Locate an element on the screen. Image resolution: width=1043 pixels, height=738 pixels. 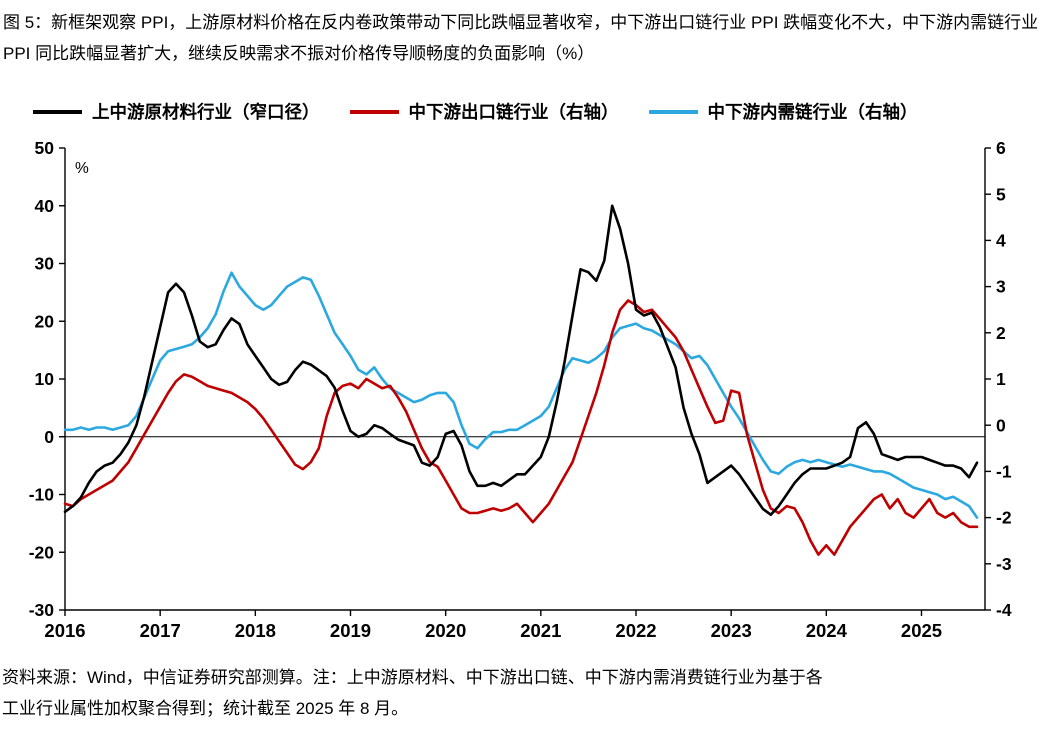
source-note-line-2: 工业行业属性加权聚合得到；统计截至 2025 年 8 月。 is located at coordinates (205, 709).